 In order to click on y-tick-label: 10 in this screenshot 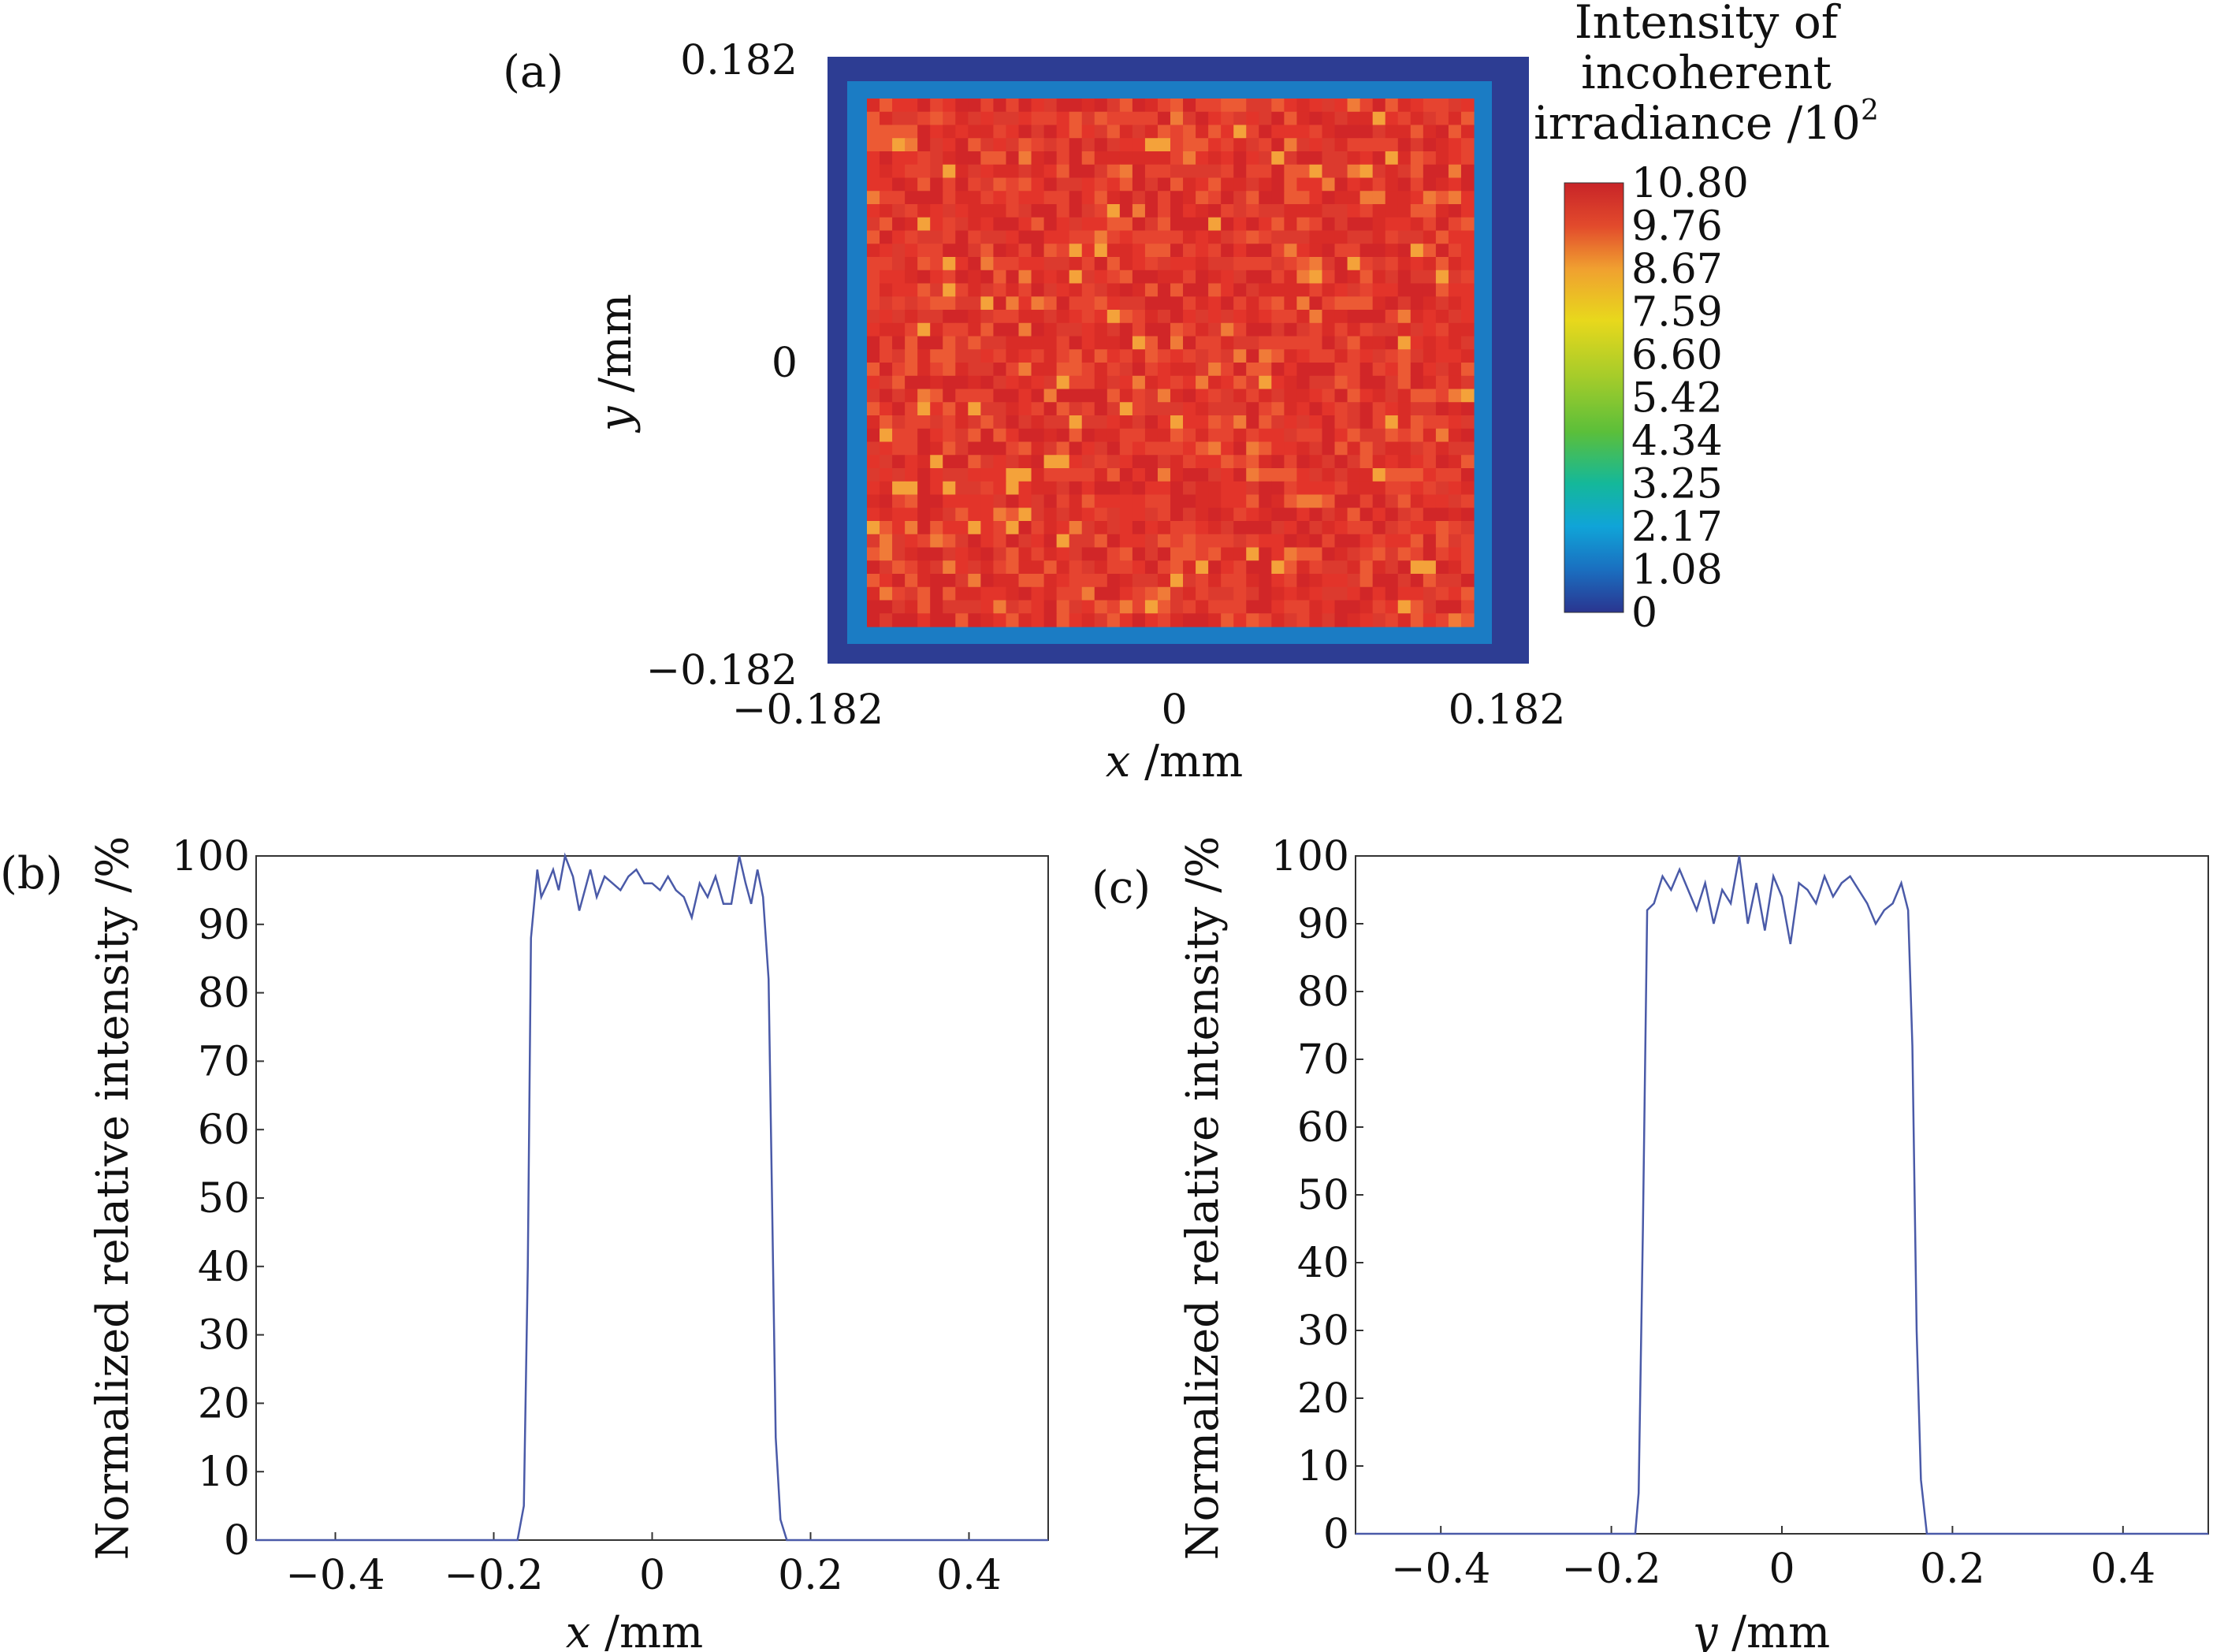, I will do `click(1323, 1466)`.